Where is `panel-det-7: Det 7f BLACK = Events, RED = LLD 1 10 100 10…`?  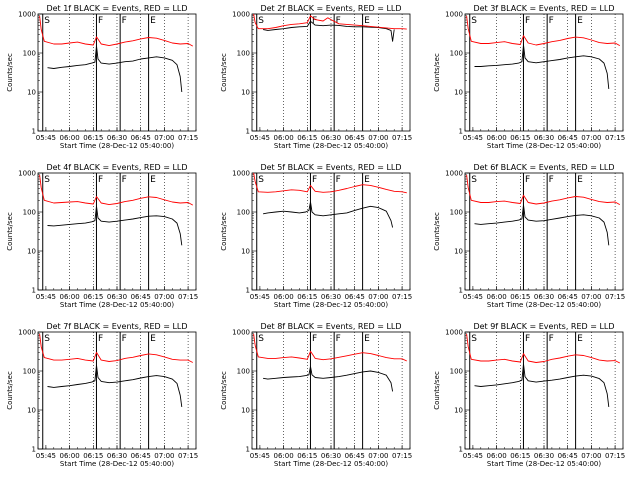
panel-det-7: Det 7f BLACK = Events, RED = LLD 1 10 100 10… is located at coordinates (102, 395).